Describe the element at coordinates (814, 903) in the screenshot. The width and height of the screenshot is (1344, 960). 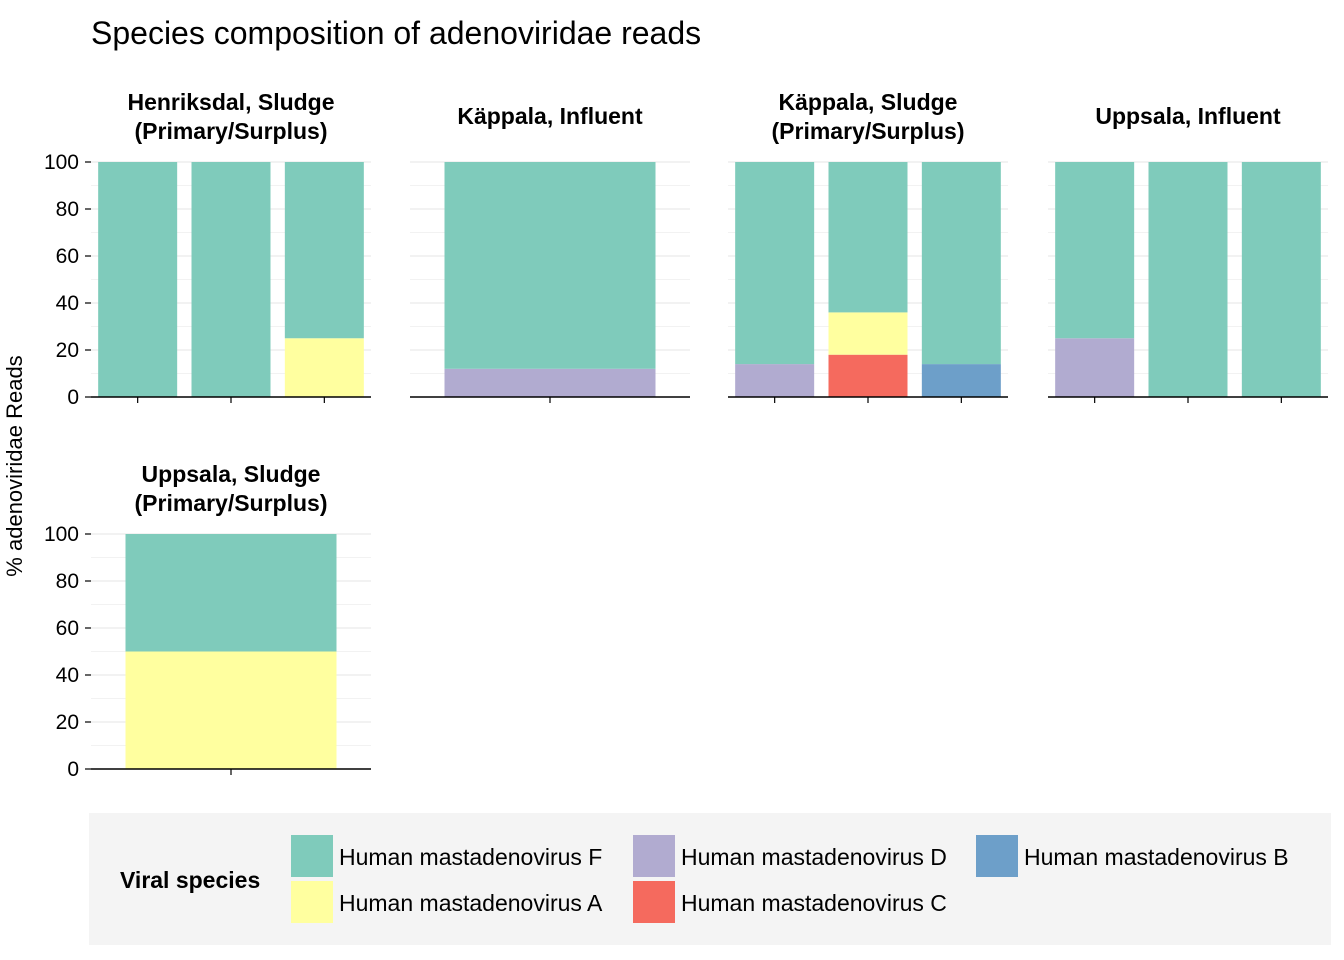
I see `legend-label: Human mastadenovirus C` at that location.